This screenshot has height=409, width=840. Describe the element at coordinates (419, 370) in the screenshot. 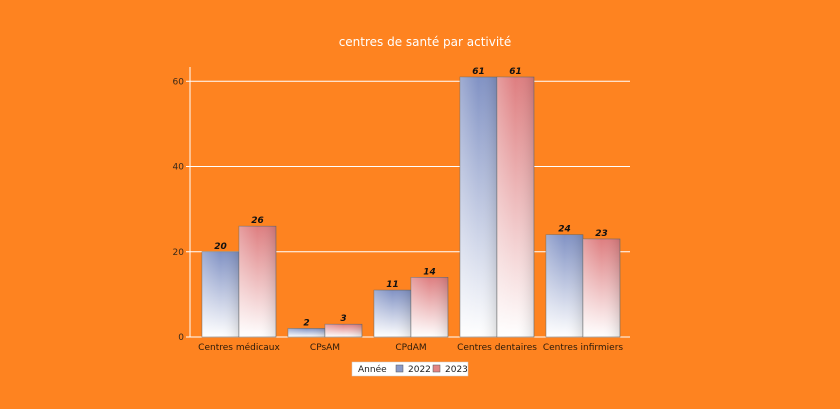

I see `legend-label-2022: 2022` at that location.